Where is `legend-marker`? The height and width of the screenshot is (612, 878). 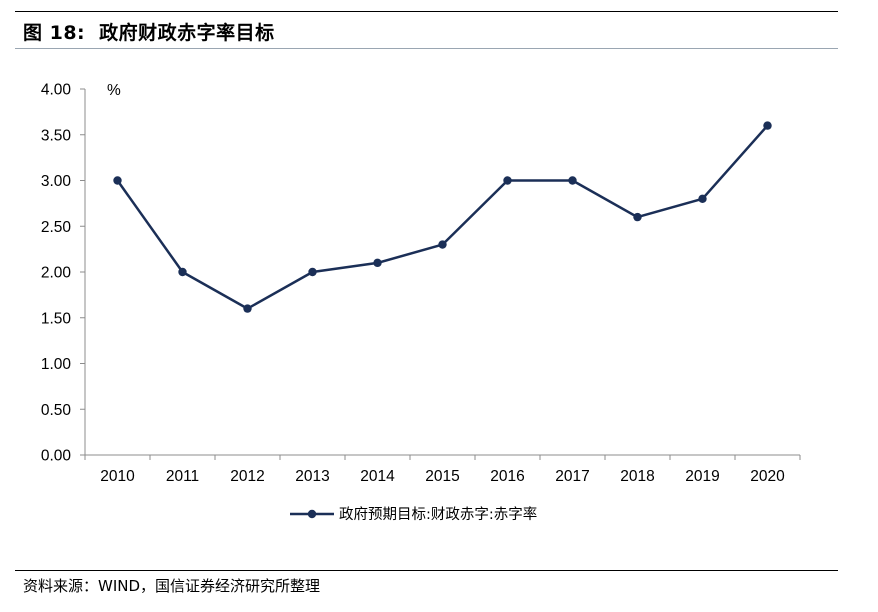 legend-marker is located at coordinates (312, 514).